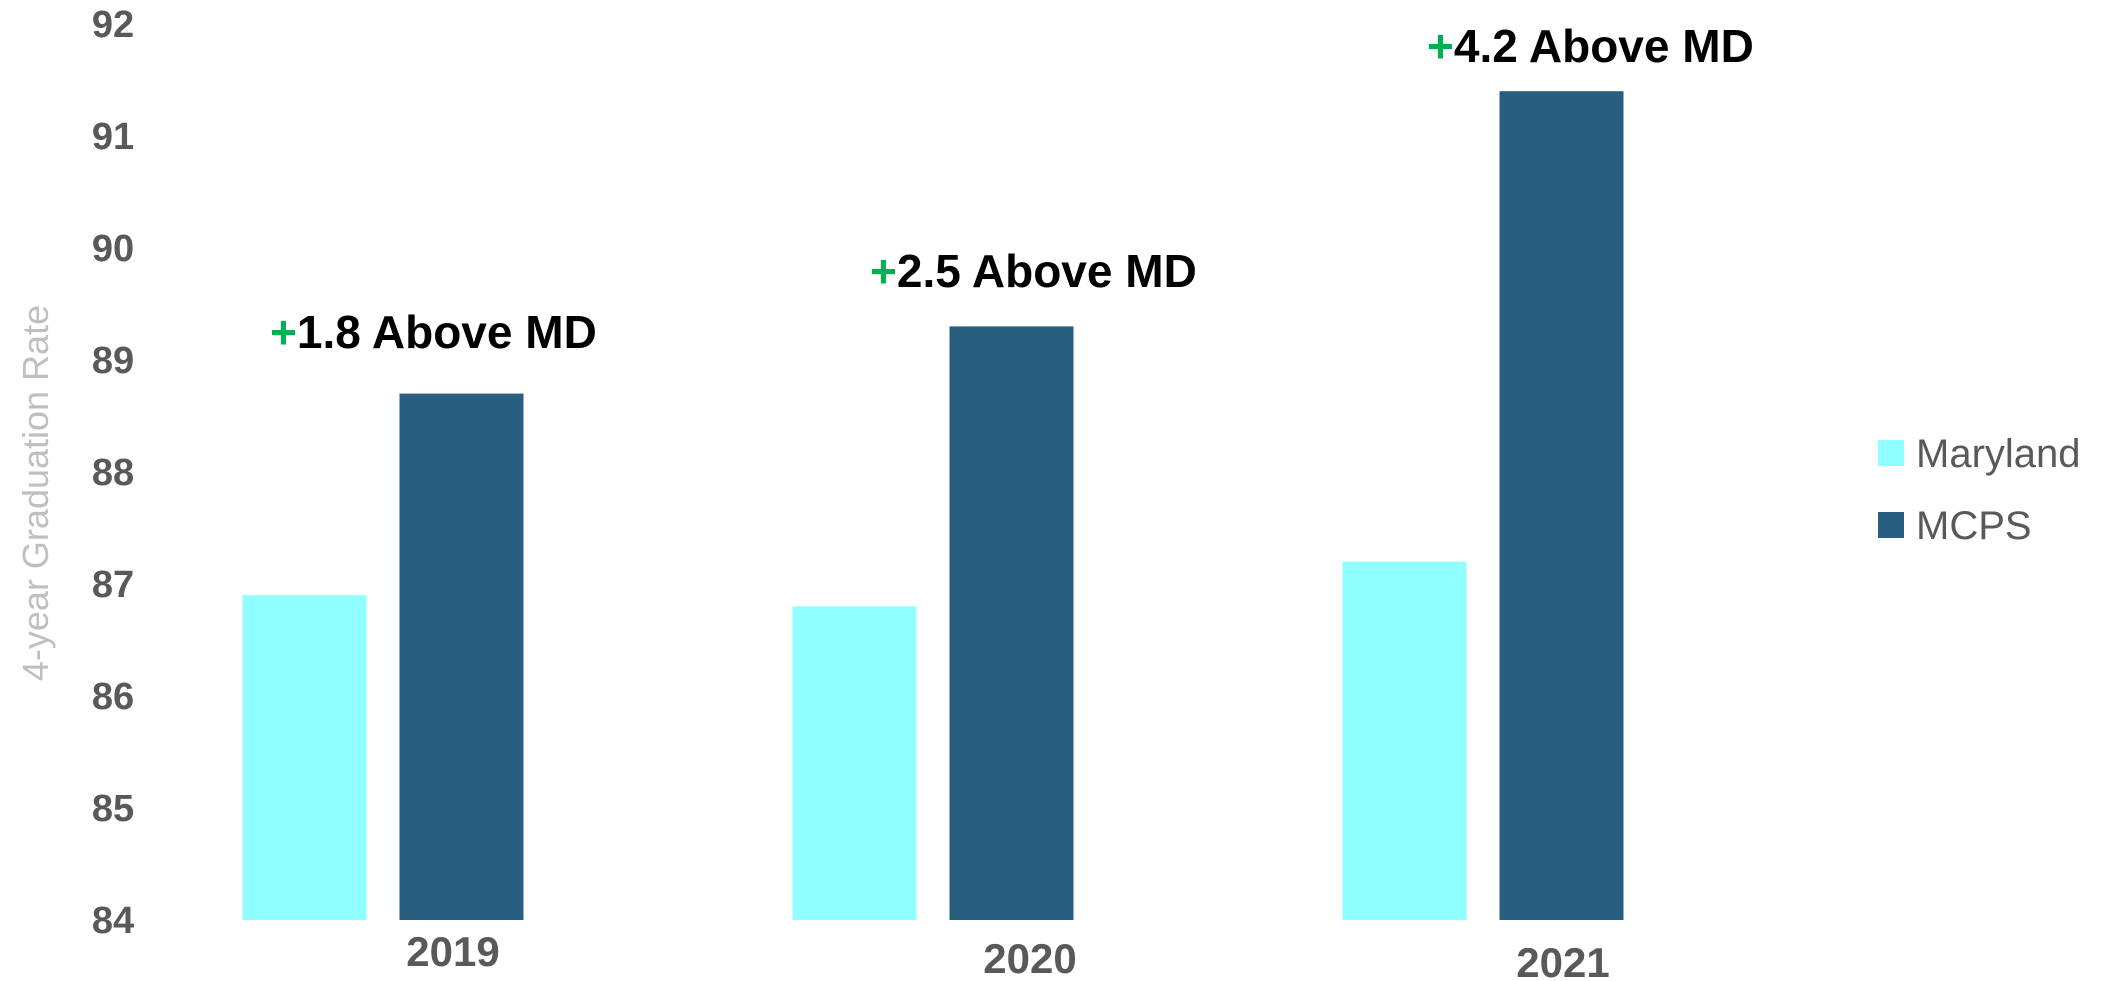  Describe the element at coordinates (1011, 623) in the screenshot. I see `bar-mcps-2020` at that location.